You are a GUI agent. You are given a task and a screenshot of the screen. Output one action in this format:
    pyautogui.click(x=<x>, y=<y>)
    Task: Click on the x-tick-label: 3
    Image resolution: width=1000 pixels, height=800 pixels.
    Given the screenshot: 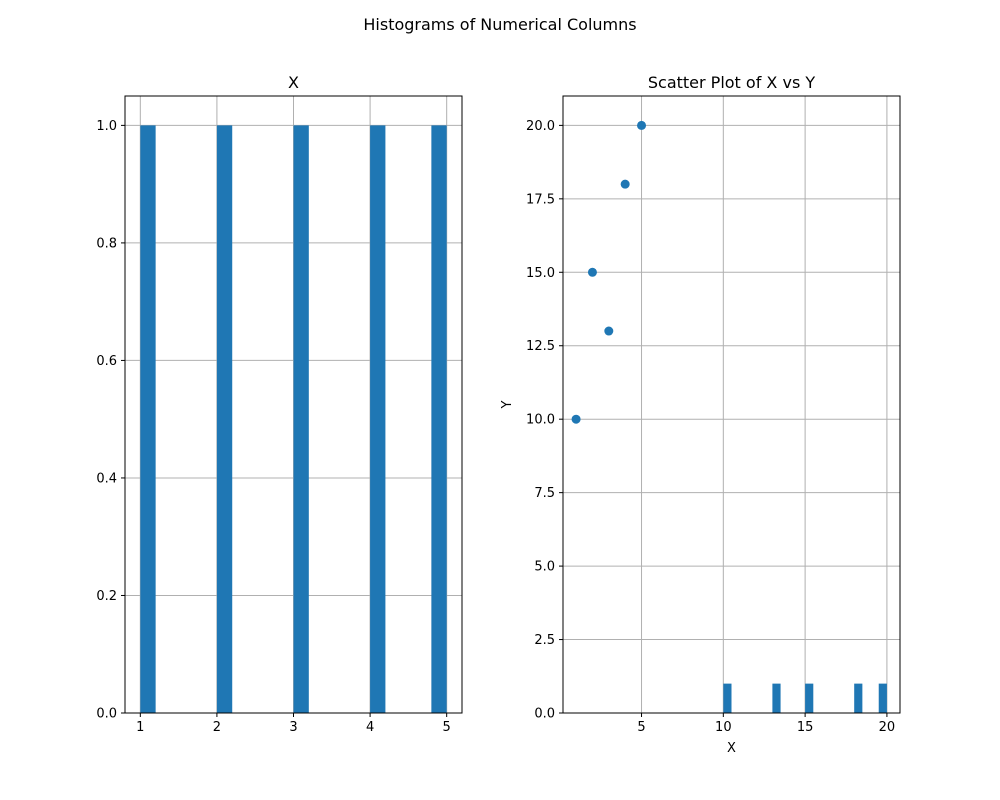 What is the action you would take?
    pyautogui.click(x=293, y=727)
    